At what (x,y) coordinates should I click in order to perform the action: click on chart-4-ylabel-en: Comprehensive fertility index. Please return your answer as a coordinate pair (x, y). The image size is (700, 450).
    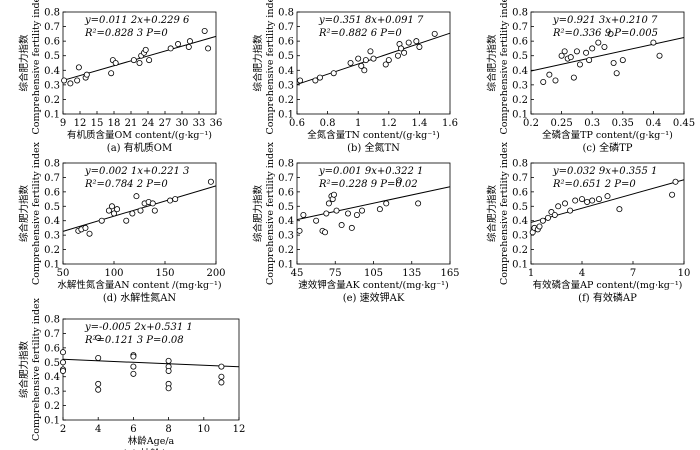
    Looking at the image, I should click on (36, 213).